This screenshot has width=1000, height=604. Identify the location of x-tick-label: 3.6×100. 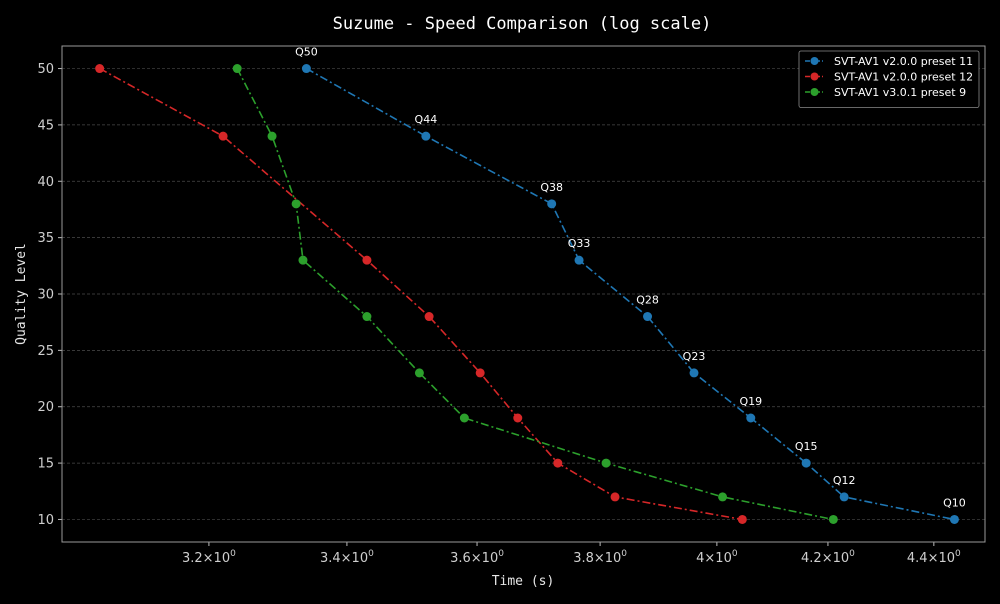
(477, 557).